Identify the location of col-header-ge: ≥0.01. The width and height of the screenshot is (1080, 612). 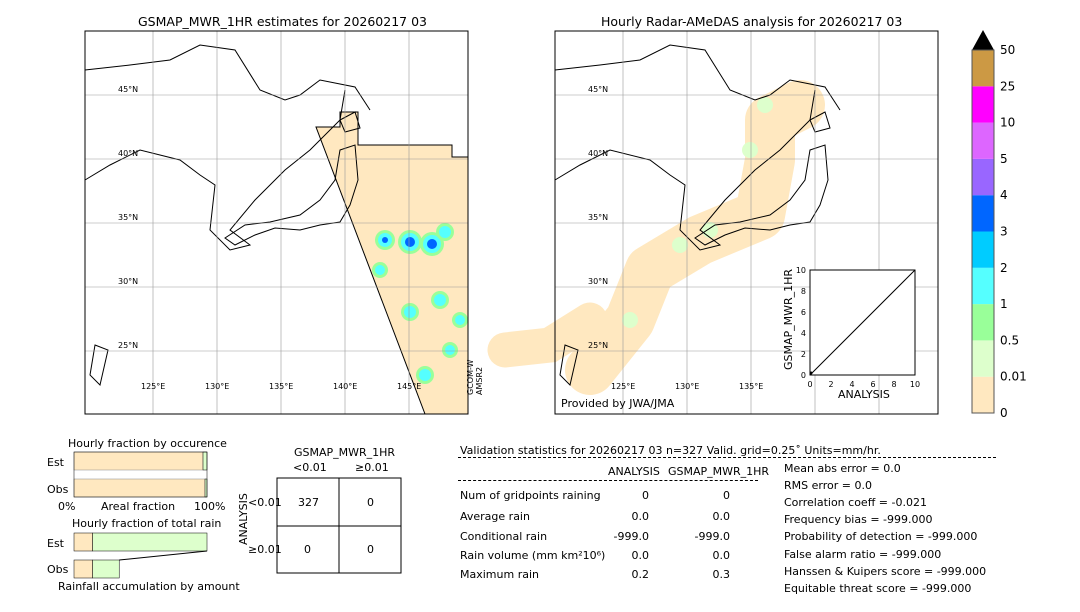
(372, 467).